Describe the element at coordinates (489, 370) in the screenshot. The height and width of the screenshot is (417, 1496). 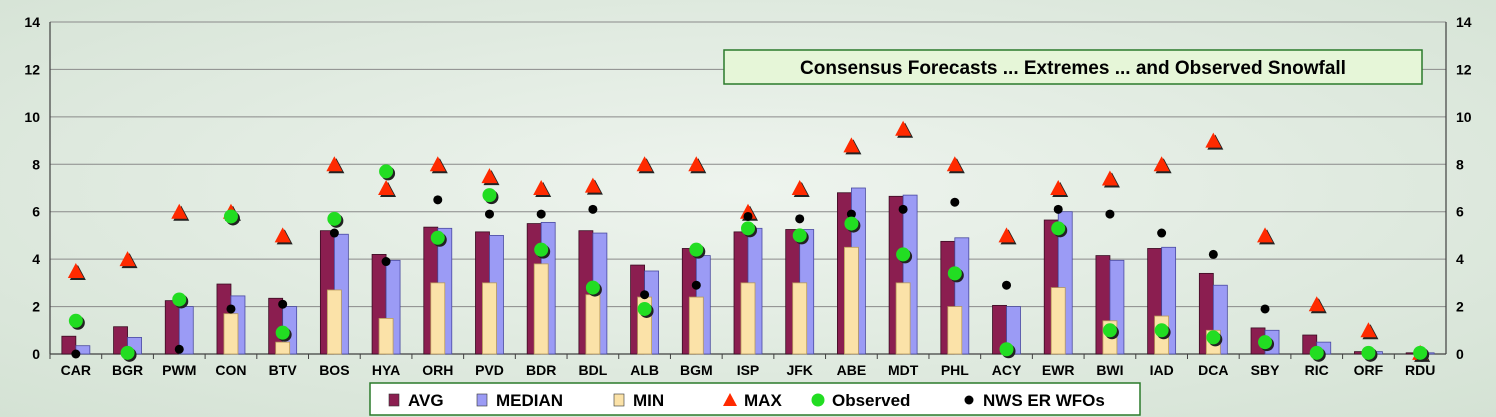
I see `x-category-label: PVD` at that location.